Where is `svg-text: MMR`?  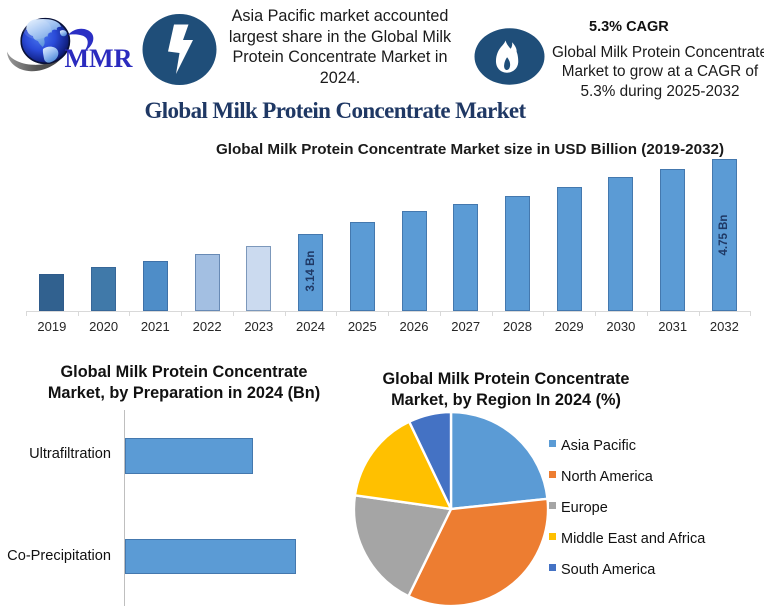 svg-text: MMR is located at coordinates (99, 58).